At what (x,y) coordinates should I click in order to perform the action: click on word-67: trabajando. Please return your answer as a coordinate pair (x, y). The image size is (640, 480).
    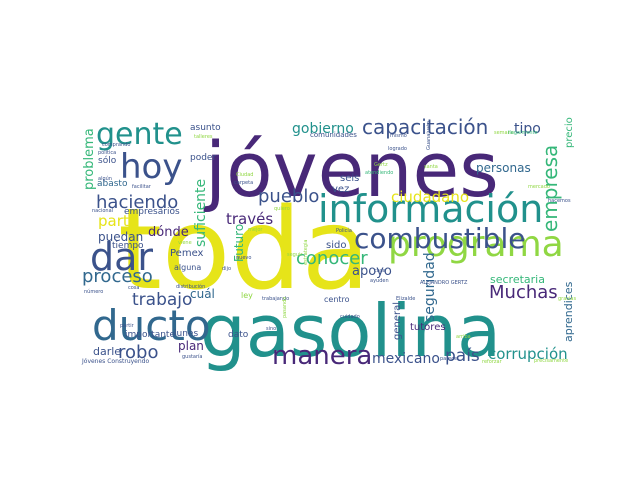
    Looking at the image, I should click on (275, 299).